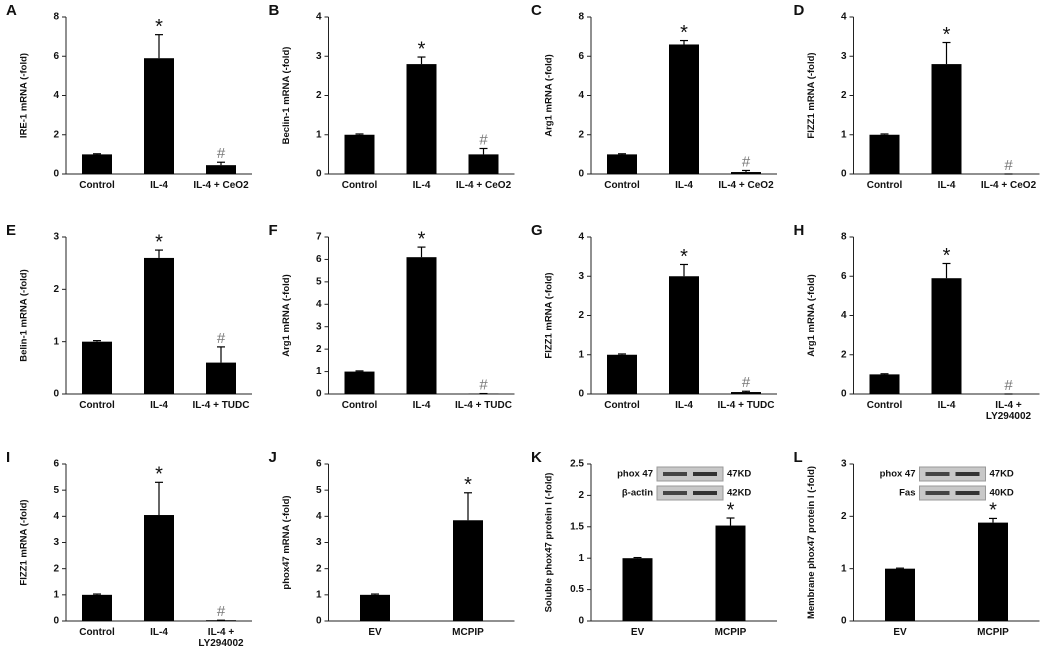 This screenshot has width=1050, height=650. Describe the element at coordinates (577, 589) in the screenshot. I see `y-tick-label: 0.5` at that location.